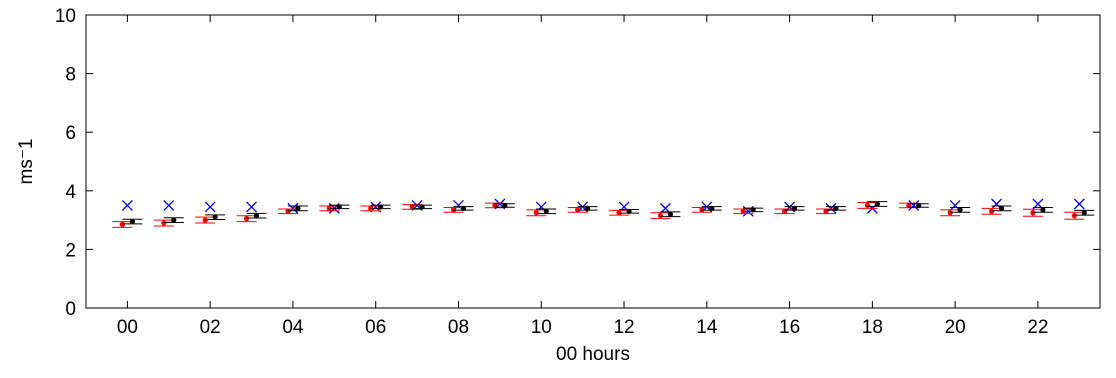 Image resolution: width=1116 pixels, height=378 pixels. Describe the element at coordinates (603, 213) in the screenshot. I see `data-marks` at that location.